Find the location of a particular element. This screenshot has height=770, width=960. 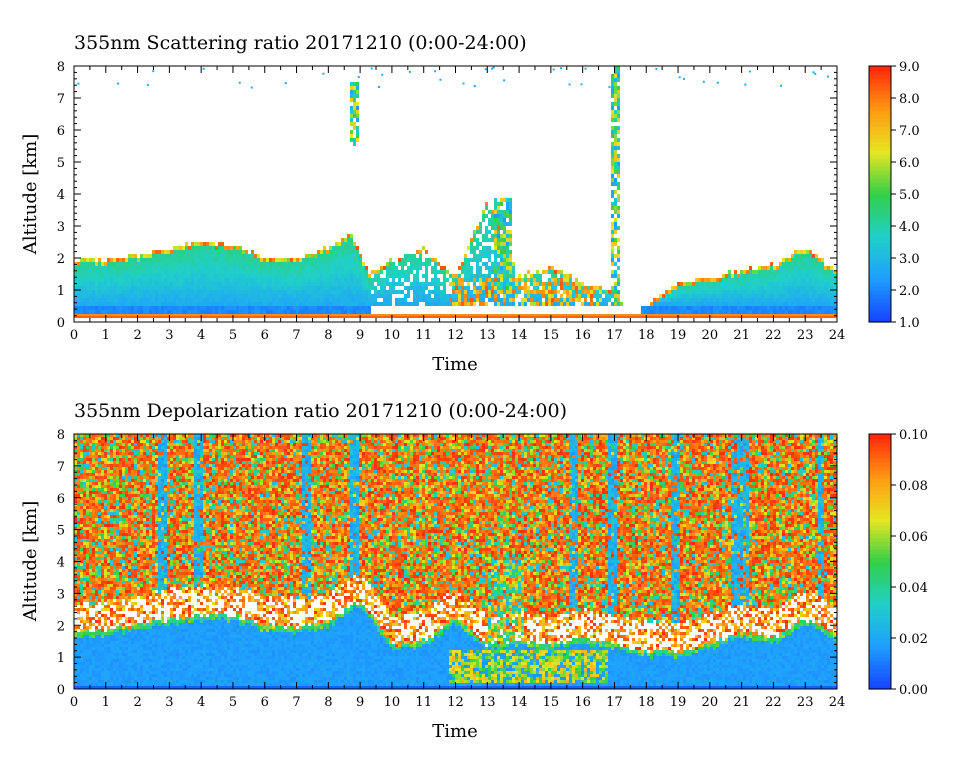

scattering-speckle is located at coordinates (474, 86).